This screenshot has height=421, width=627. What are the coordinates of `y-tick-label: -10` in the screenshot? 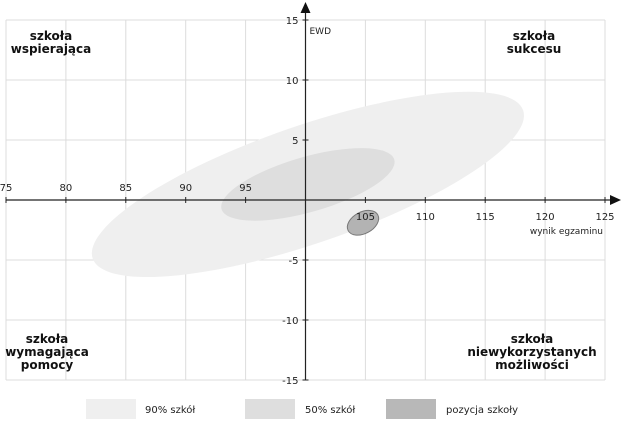 It's located at (290, 321).